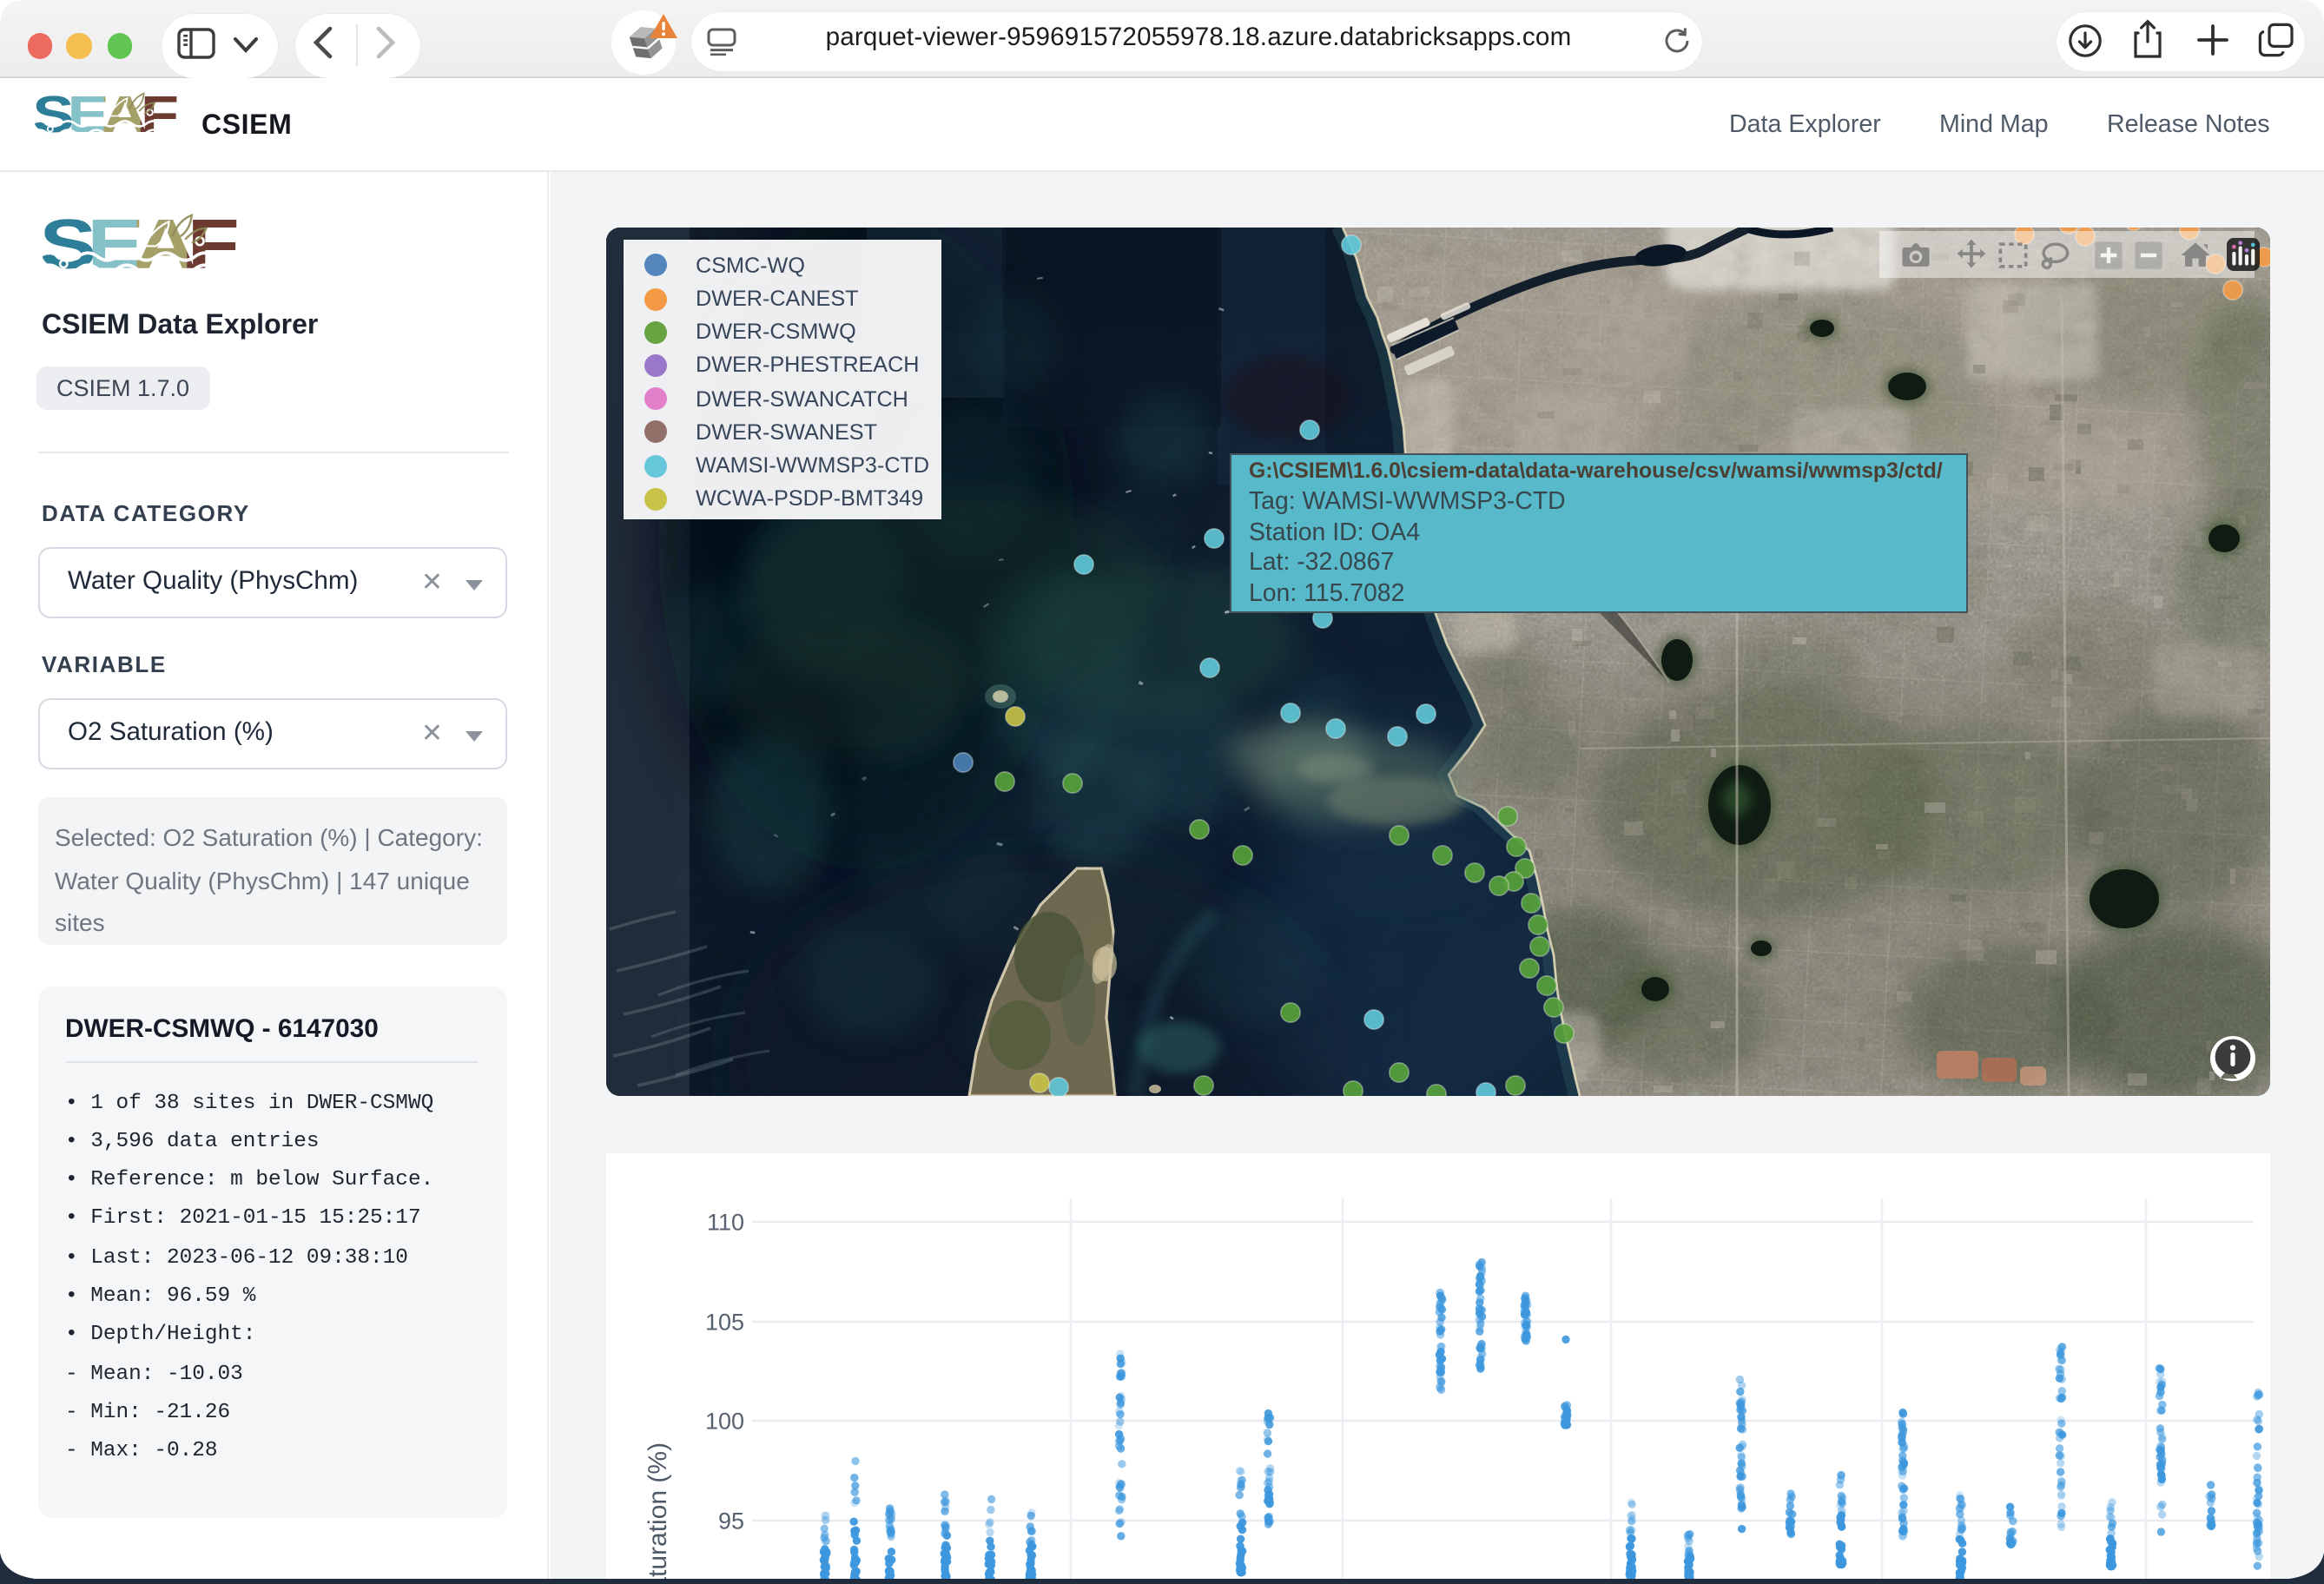 This screenshot has height=1584, width=2324. Describe the element at coordinates (724, 1420) in the screenshot. I see `svg-text: 100` at that location.